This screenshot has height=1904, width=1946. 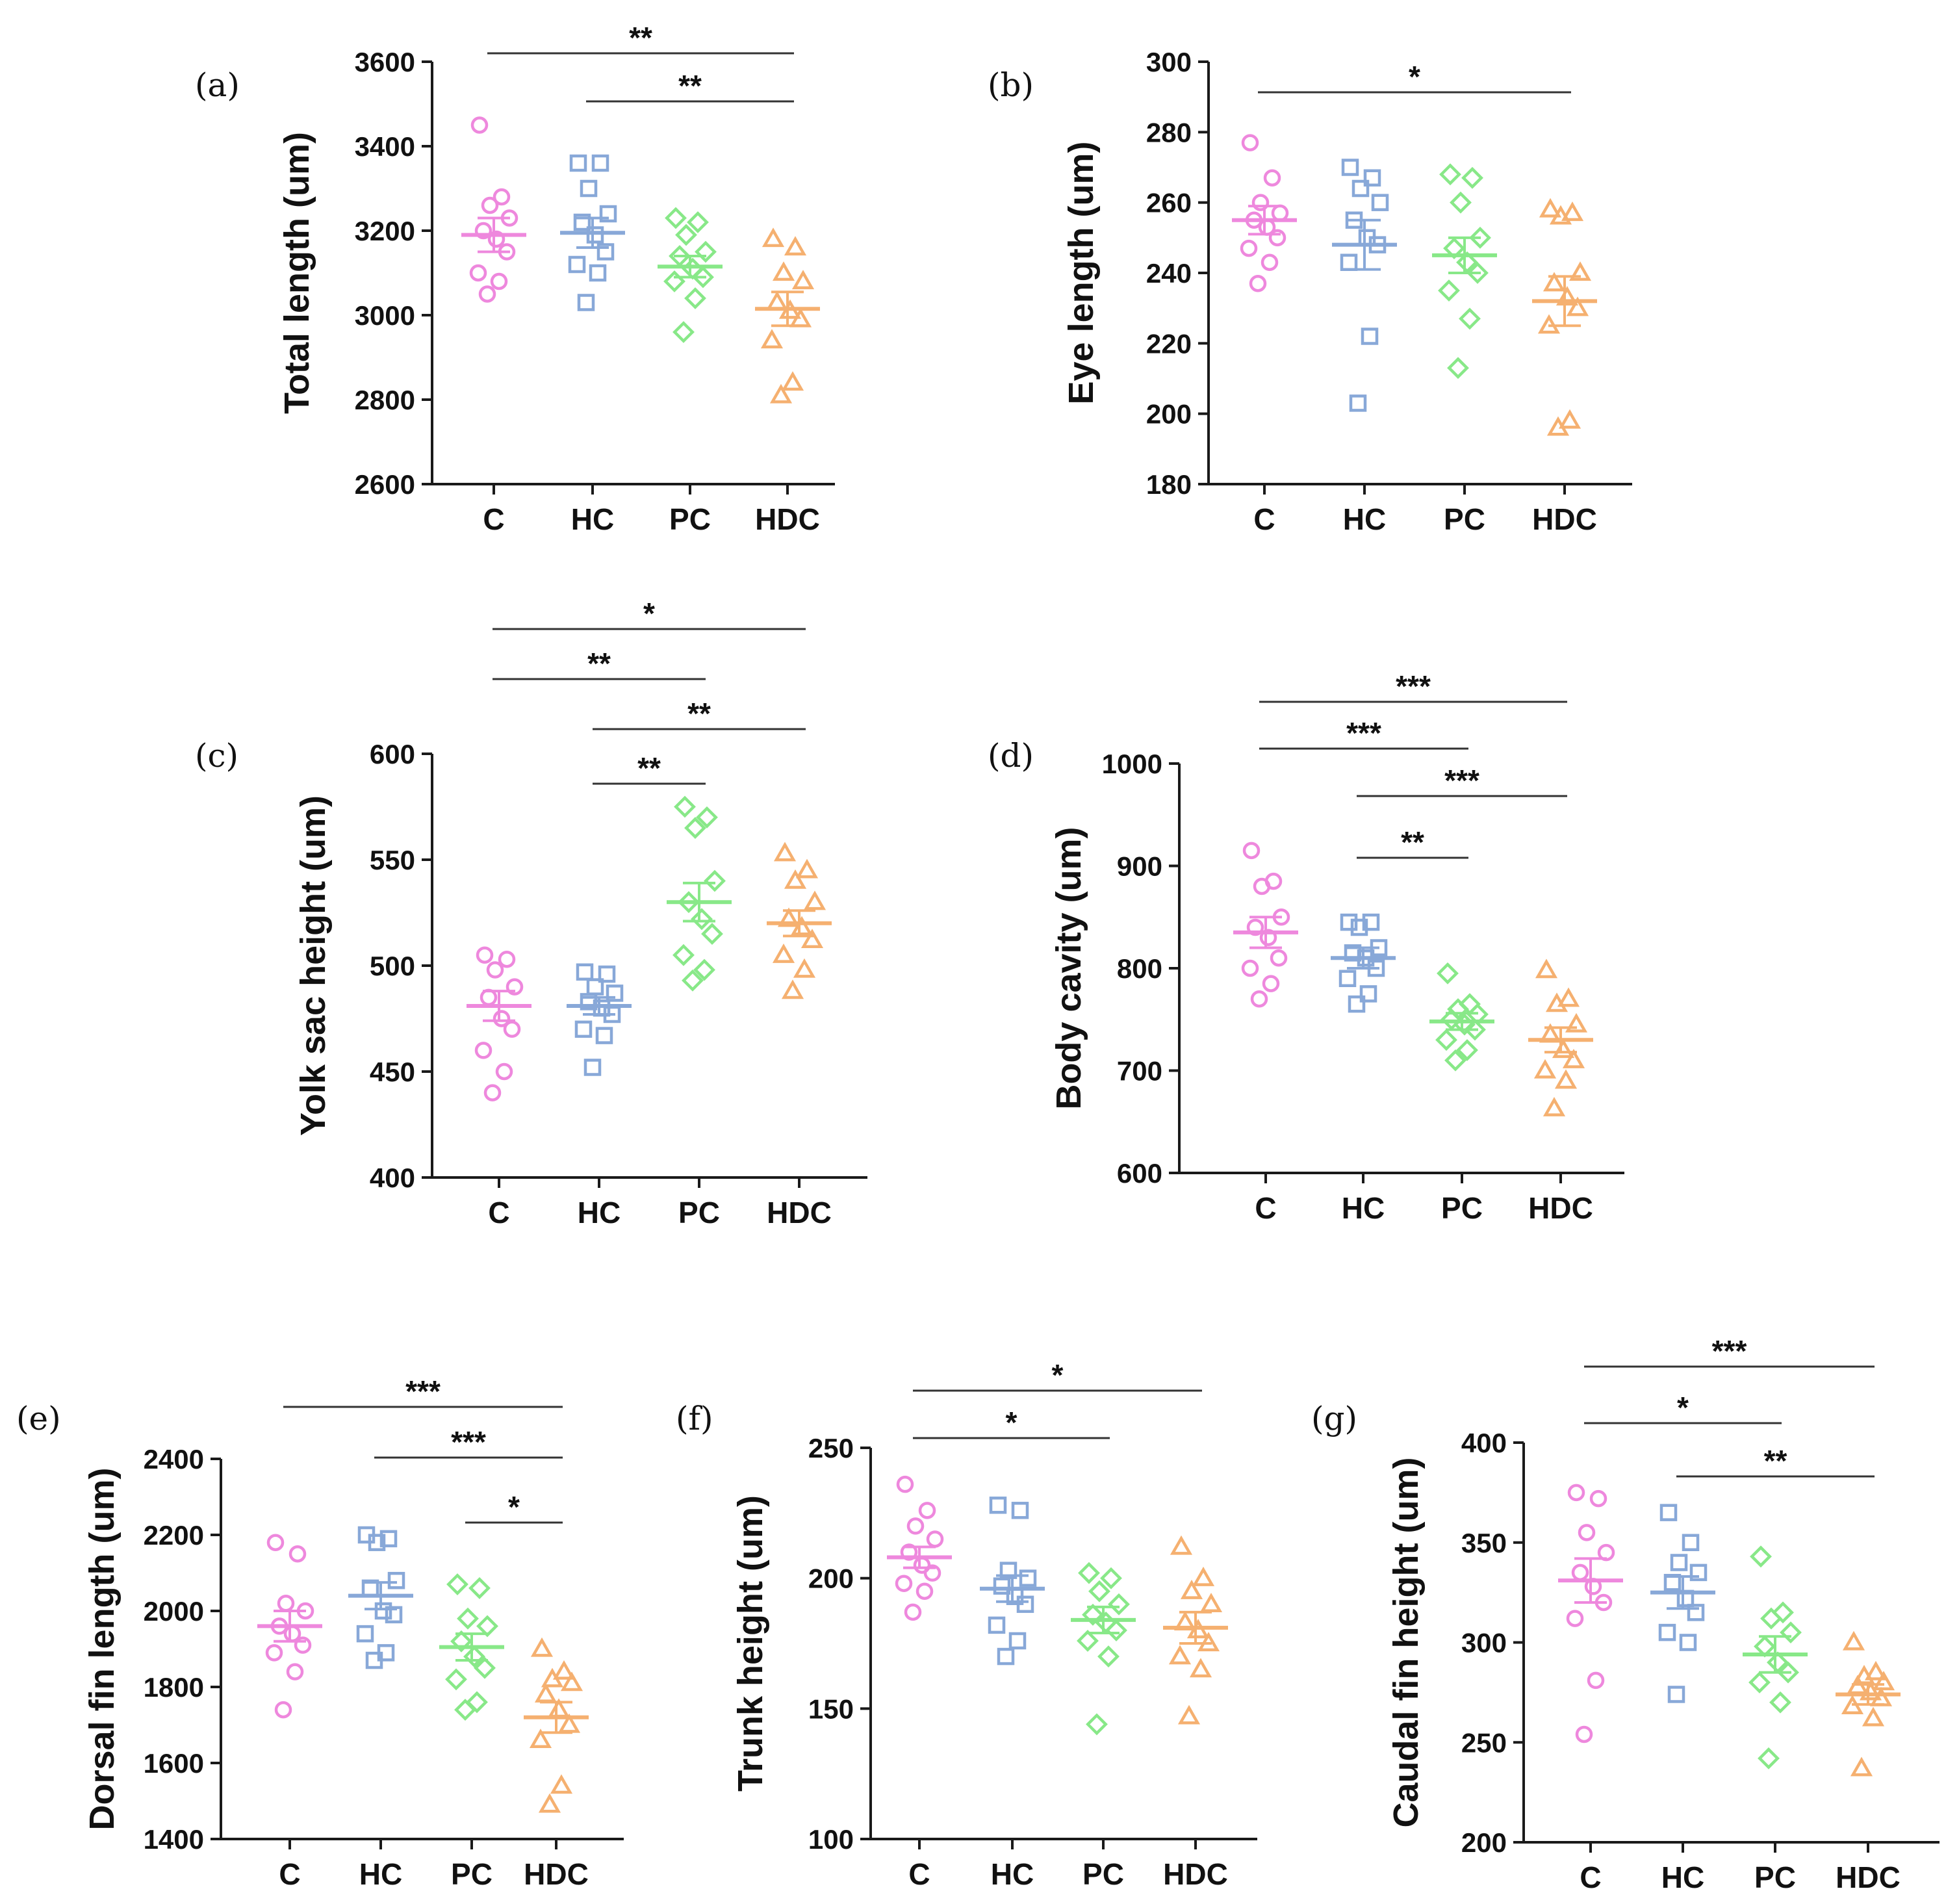 I want to click on y-tick-label: 220, so click(x=1169, y=343).